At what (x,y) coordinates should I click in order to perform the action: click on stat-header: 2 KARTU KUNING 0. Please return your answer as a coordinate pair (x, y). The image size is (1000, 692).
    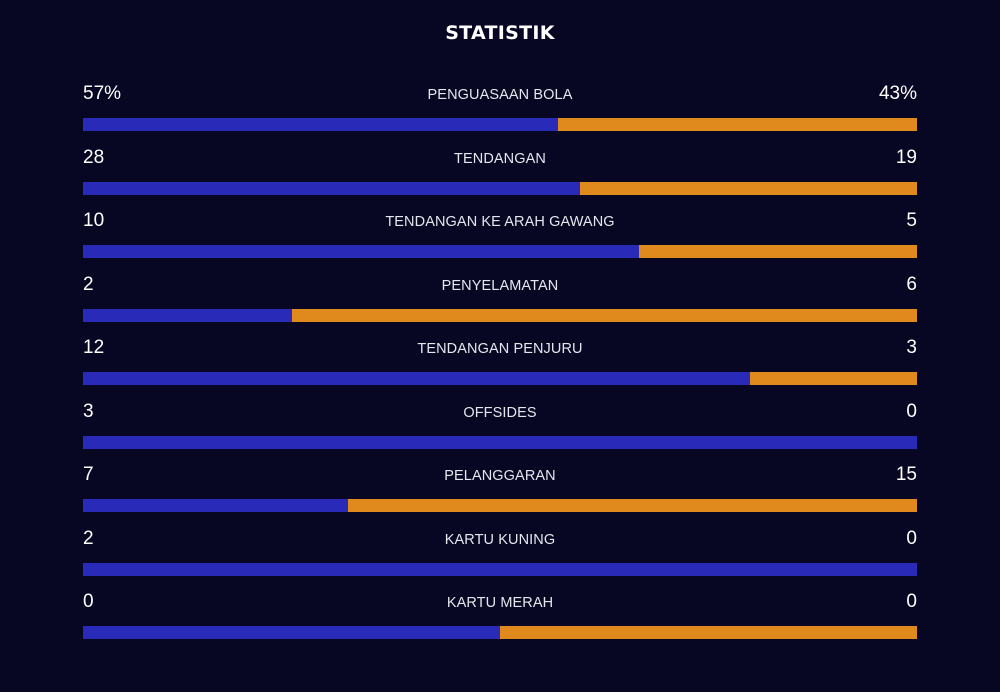
    Looking at the image, I should click on (500, 544).